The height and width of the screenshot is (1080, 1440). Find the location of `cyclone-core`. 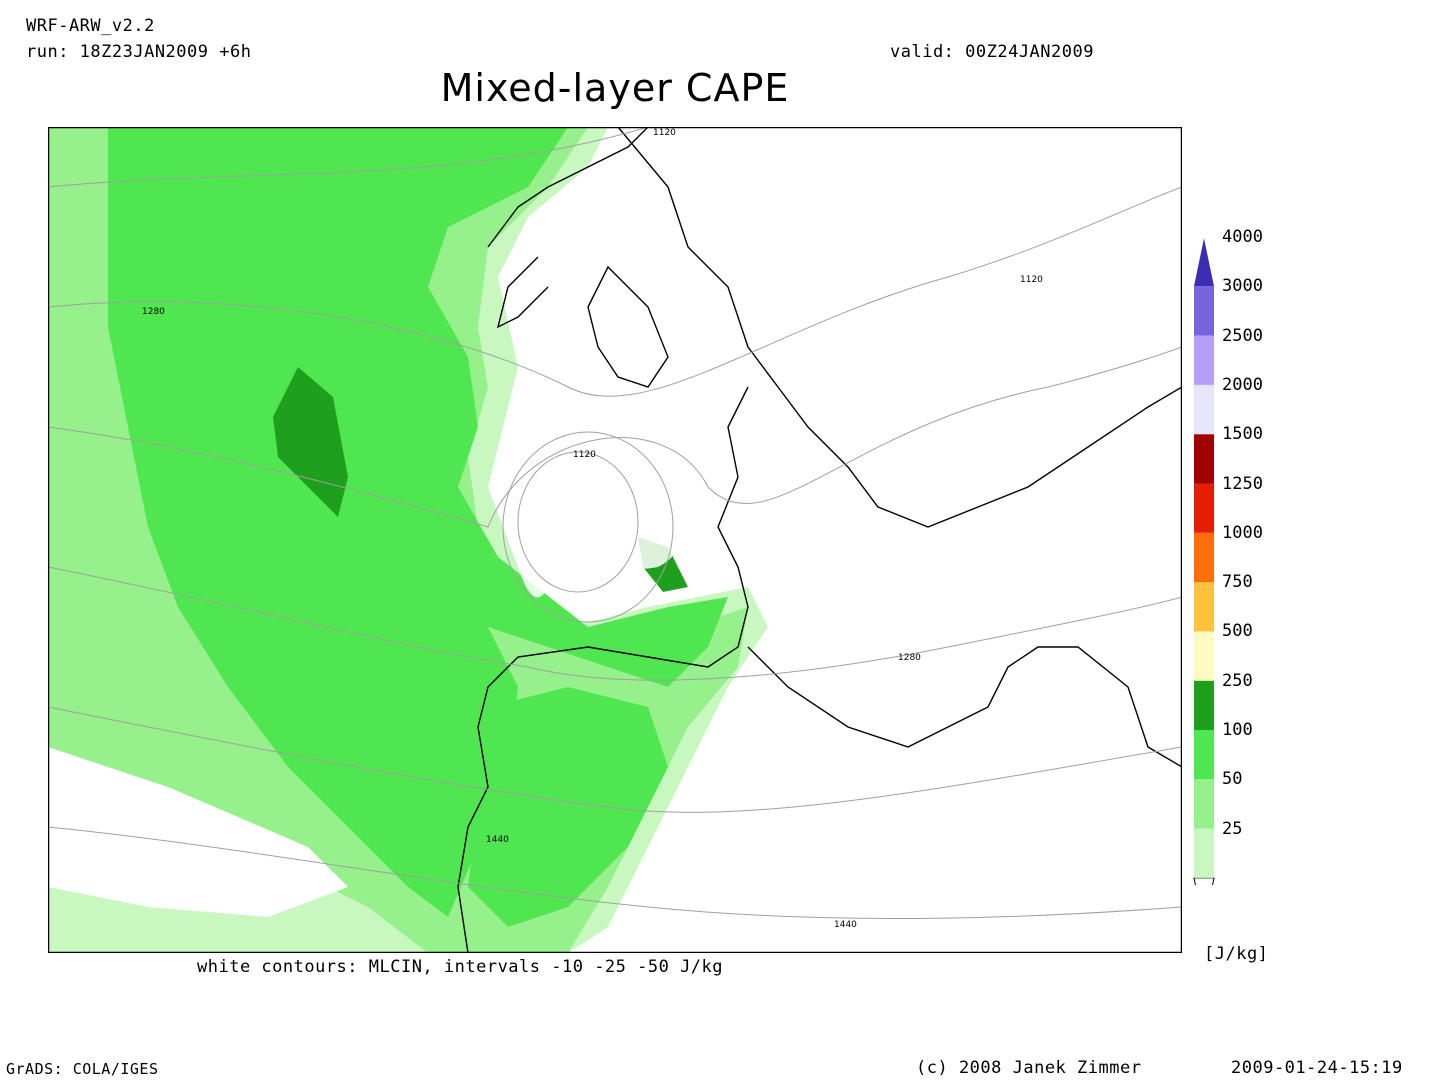

cyclone-core is located at coordinates (598, 535).